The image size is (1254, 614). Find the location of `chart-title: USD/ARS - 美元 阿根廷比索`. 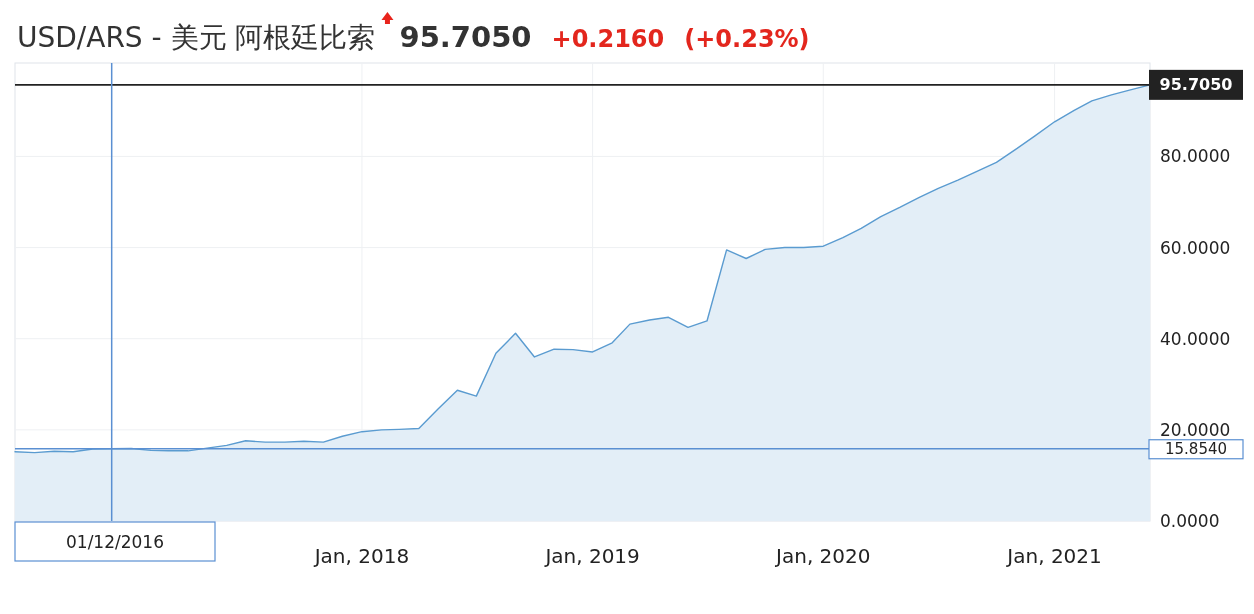

chart-title: USD/ARS - 美元 阿根廷比索 is located at coordinates (196, 37).